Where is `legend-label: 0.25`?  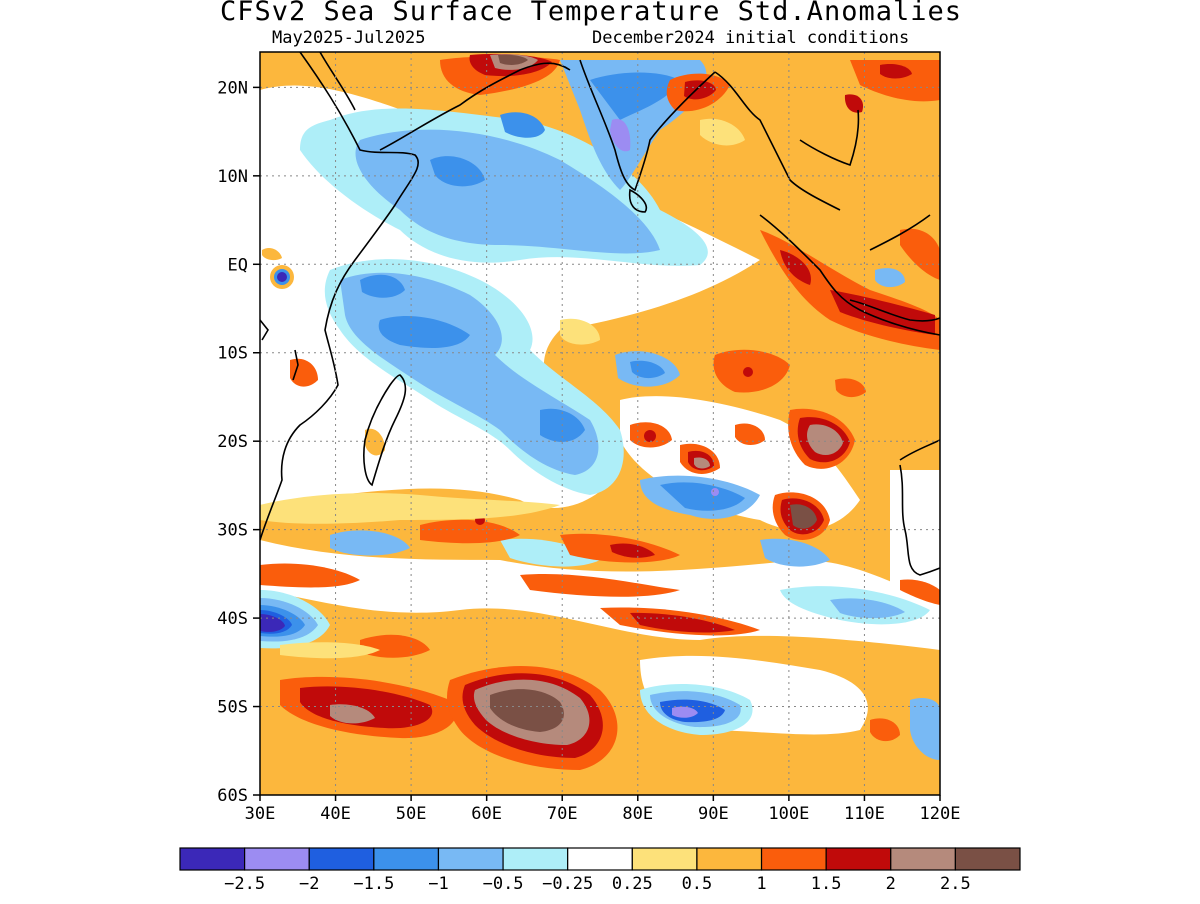 legend-label: 0.25 is located at coordinates (632, 884).